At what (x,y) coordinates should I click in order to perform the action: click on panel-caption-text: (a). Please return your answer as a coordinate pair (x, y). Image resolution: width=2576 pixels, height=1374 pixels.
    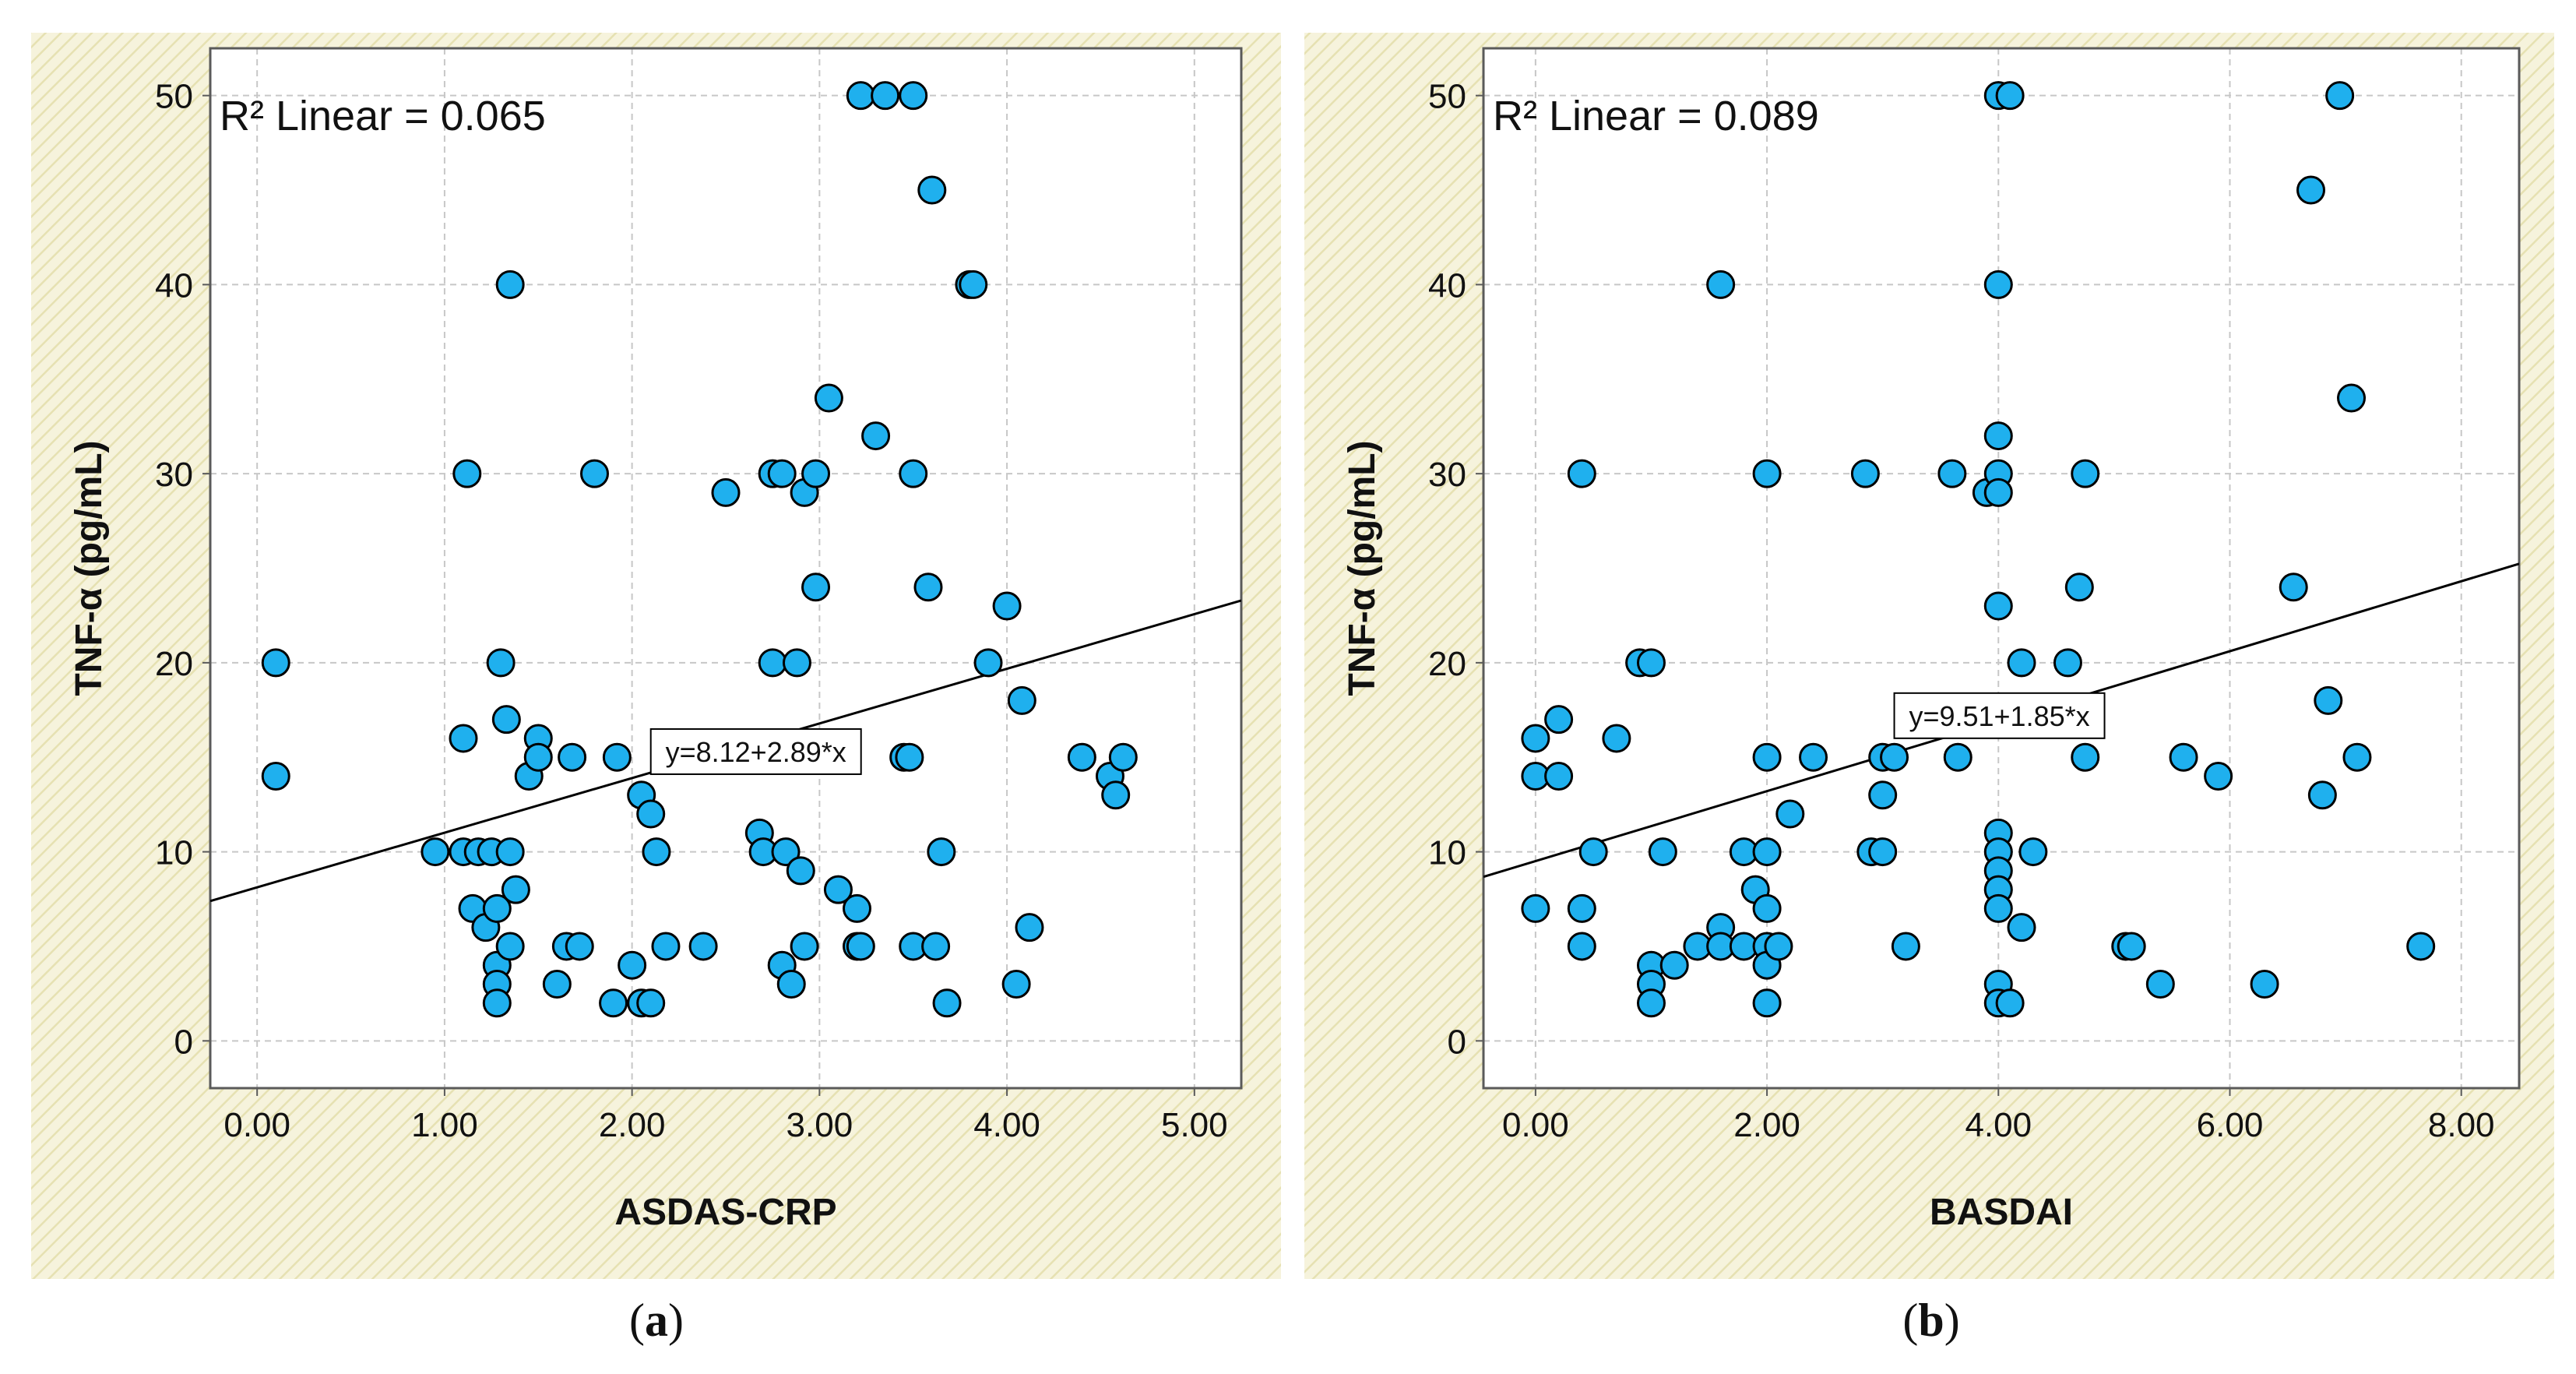
    Looking at the image, I should click on (656, 1321).